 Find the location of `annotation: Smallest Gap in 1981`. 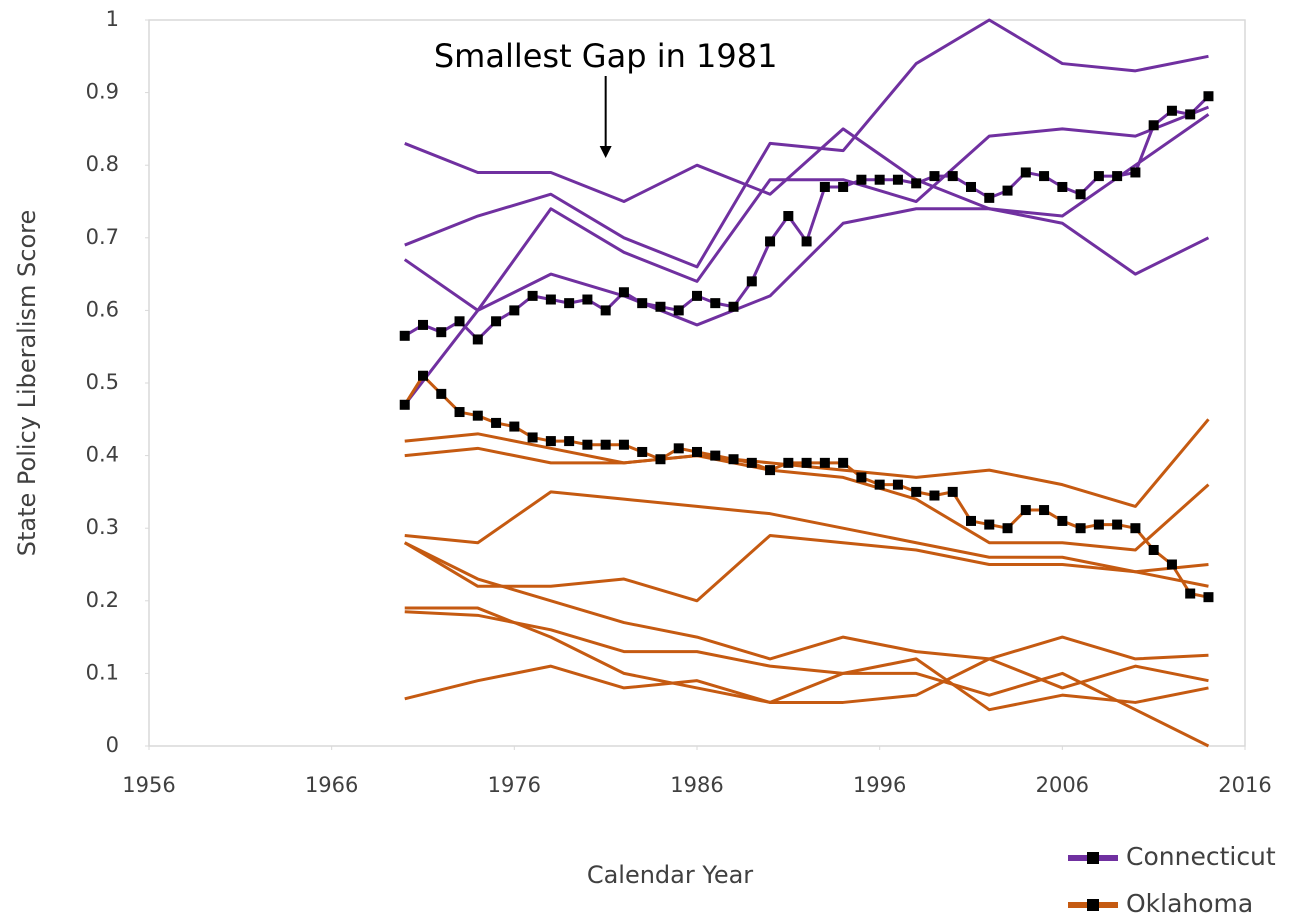

annotation: Smallest Gap in 1981 is located at coordinates (606, 56).